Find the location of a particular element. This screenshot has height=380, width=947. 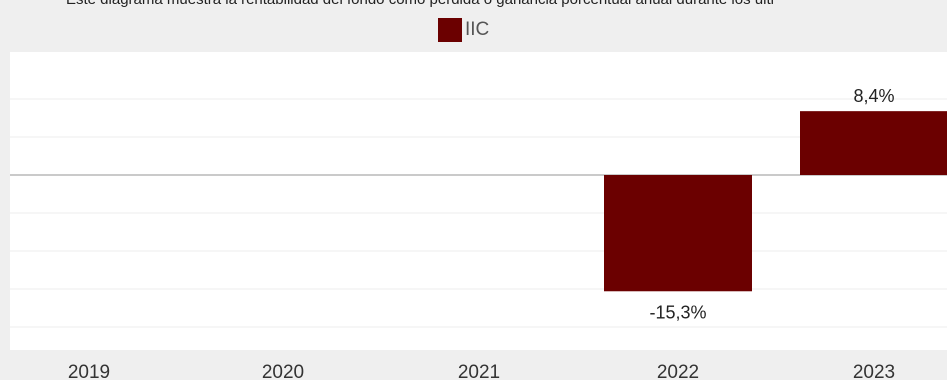

data-label: -15,3% is located at coordinates (677, 312).